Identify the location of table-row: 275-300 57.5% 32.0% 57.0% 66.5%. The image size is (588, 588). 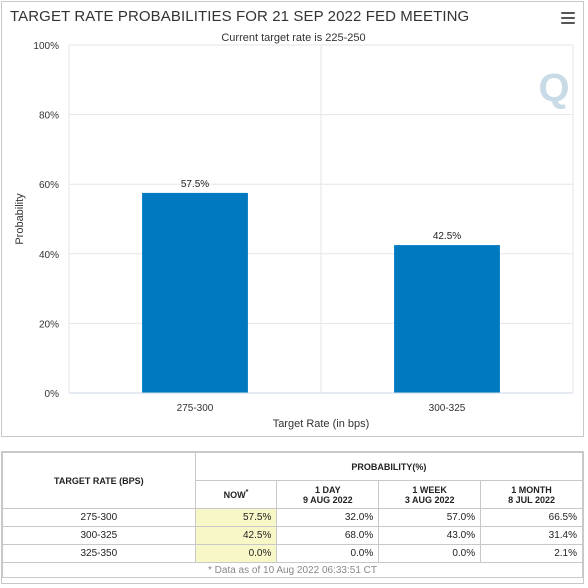
(292, 517).